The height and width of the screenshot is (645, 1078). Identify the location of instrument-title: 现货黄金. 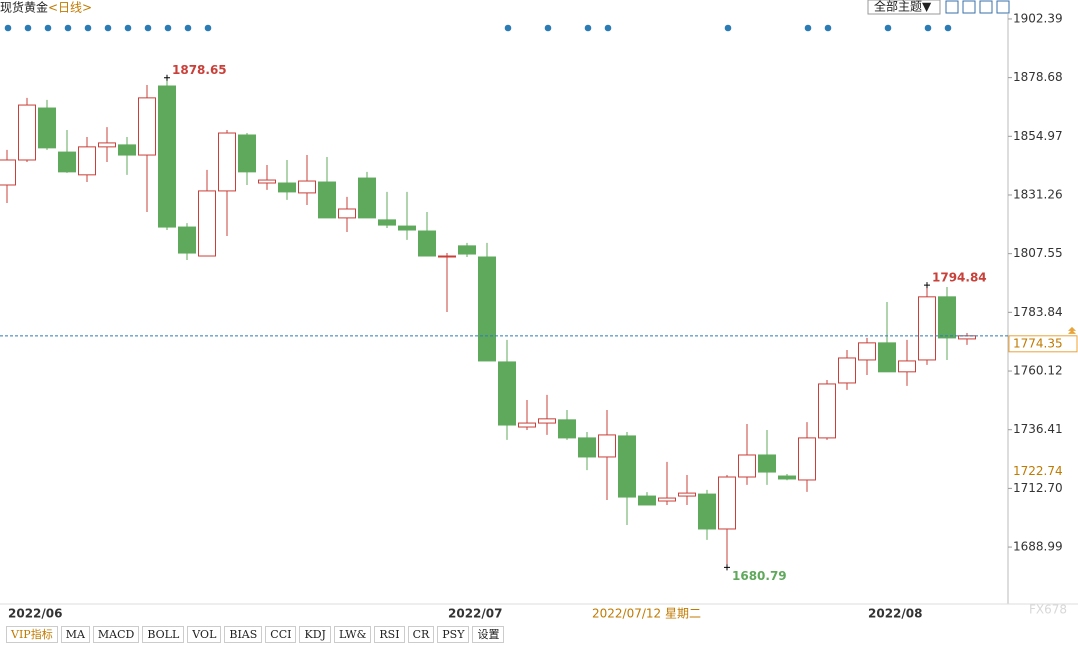
(24, 7).